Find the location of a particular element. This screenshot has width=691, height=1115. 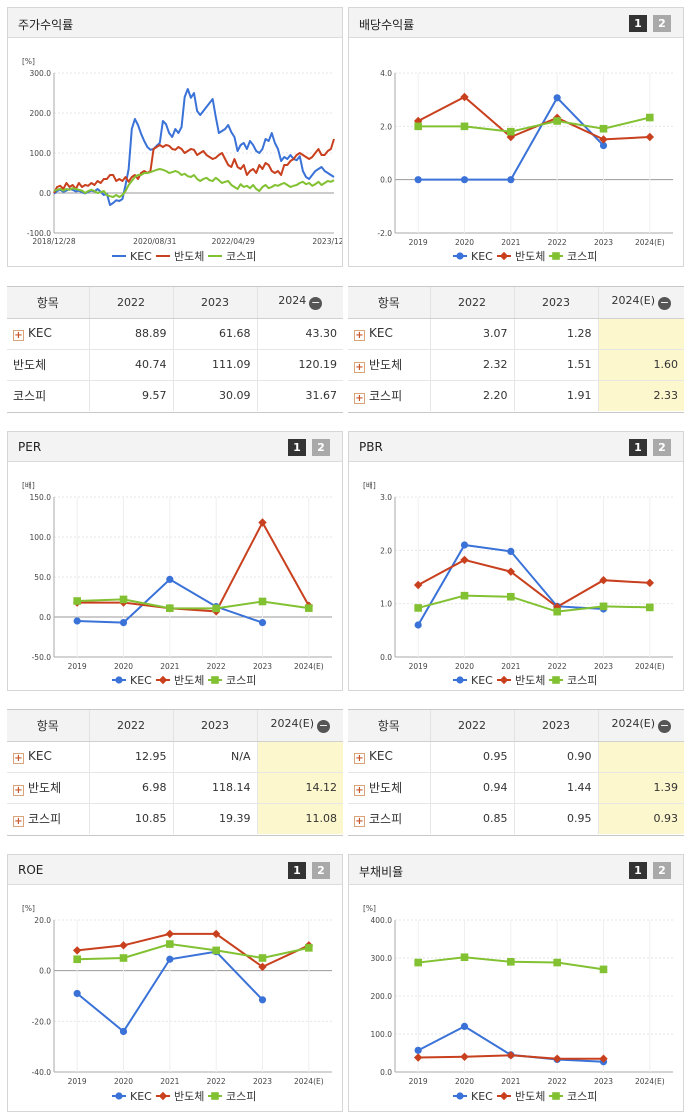

table-cell: 0.85 is located at coordinates (471, 818).